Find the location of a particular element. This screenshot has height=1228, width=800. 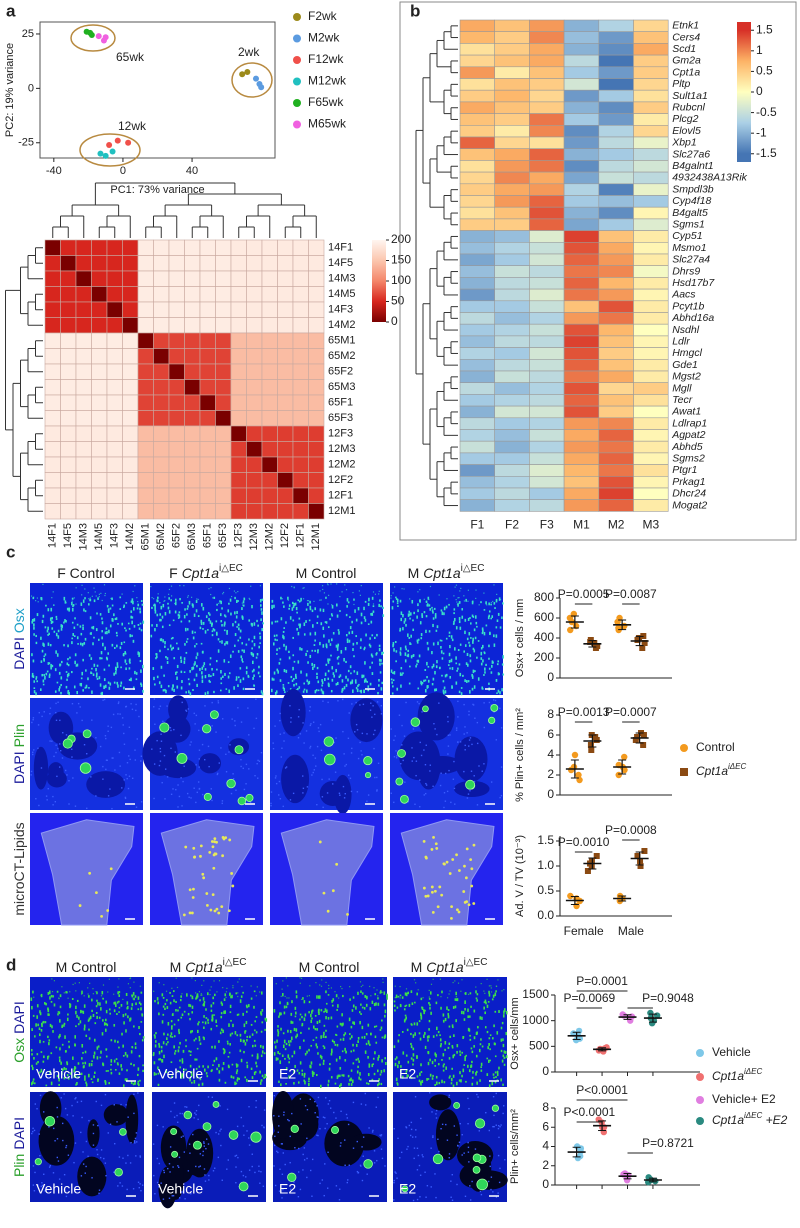

row-label: Prkag1 is located at coordinates (688, 482).